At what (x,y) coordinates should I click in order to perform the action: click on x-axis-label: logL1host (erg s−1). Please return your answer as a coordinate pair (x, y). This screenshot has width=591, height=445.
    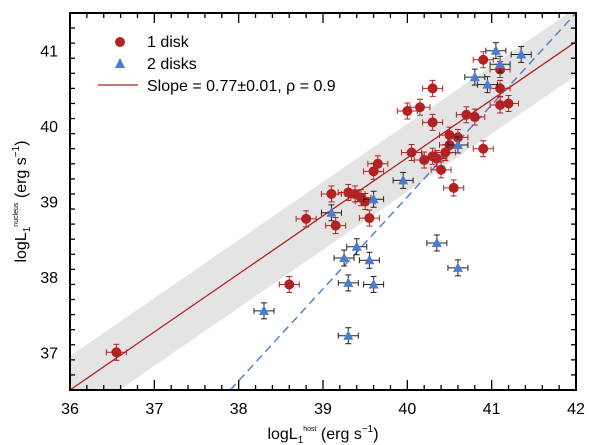
    Looking at the image, I should click on (322, 434).